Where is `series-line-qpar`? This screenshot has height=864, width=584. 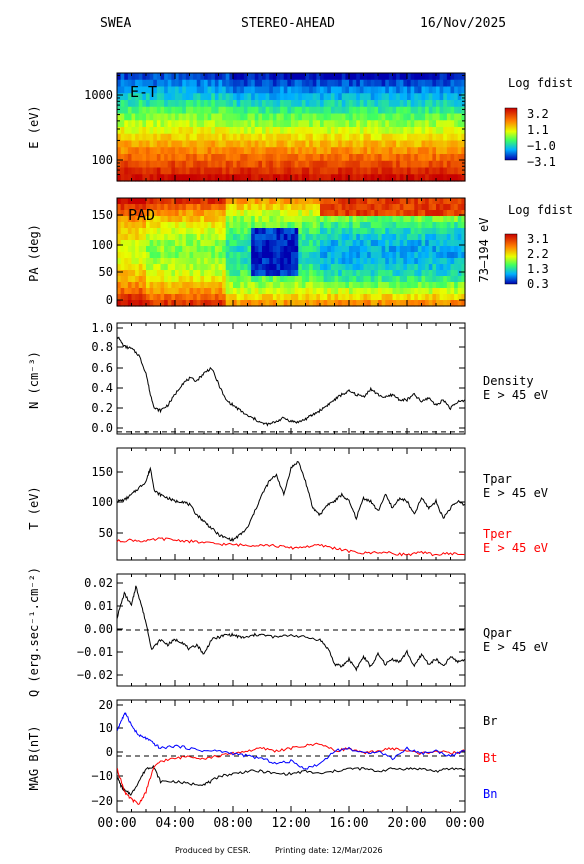 series-line-qpar is located at coordinates (291, 628).